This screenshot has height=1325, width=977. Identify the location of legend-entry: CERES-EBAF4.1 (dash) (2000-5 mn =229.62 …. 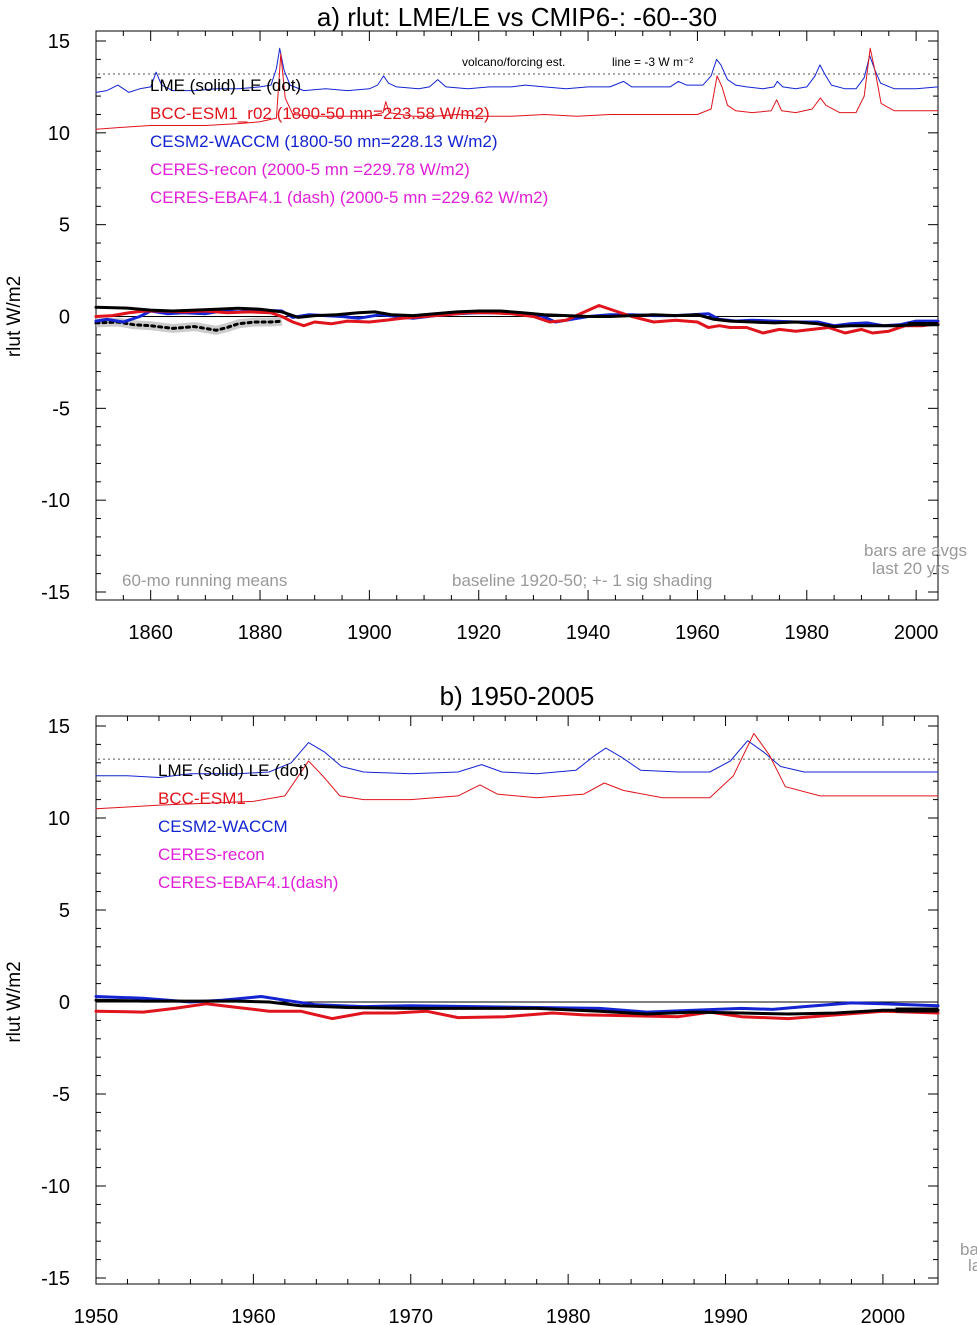
(349, 197).